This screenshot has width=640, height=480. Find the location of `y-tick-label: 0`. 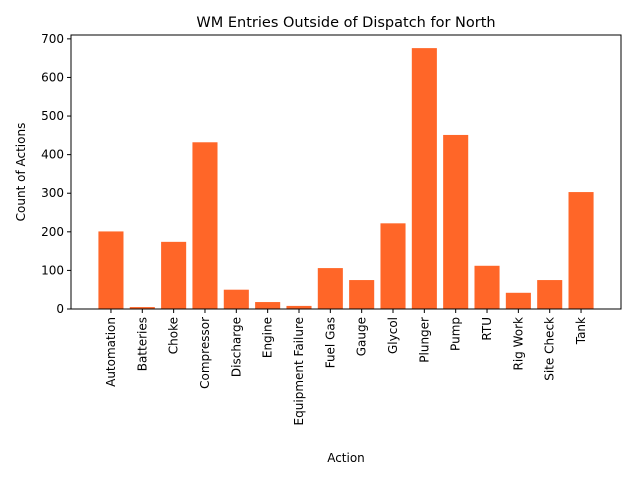

y-tick-label: 0 is located at coordinates (60, 309).